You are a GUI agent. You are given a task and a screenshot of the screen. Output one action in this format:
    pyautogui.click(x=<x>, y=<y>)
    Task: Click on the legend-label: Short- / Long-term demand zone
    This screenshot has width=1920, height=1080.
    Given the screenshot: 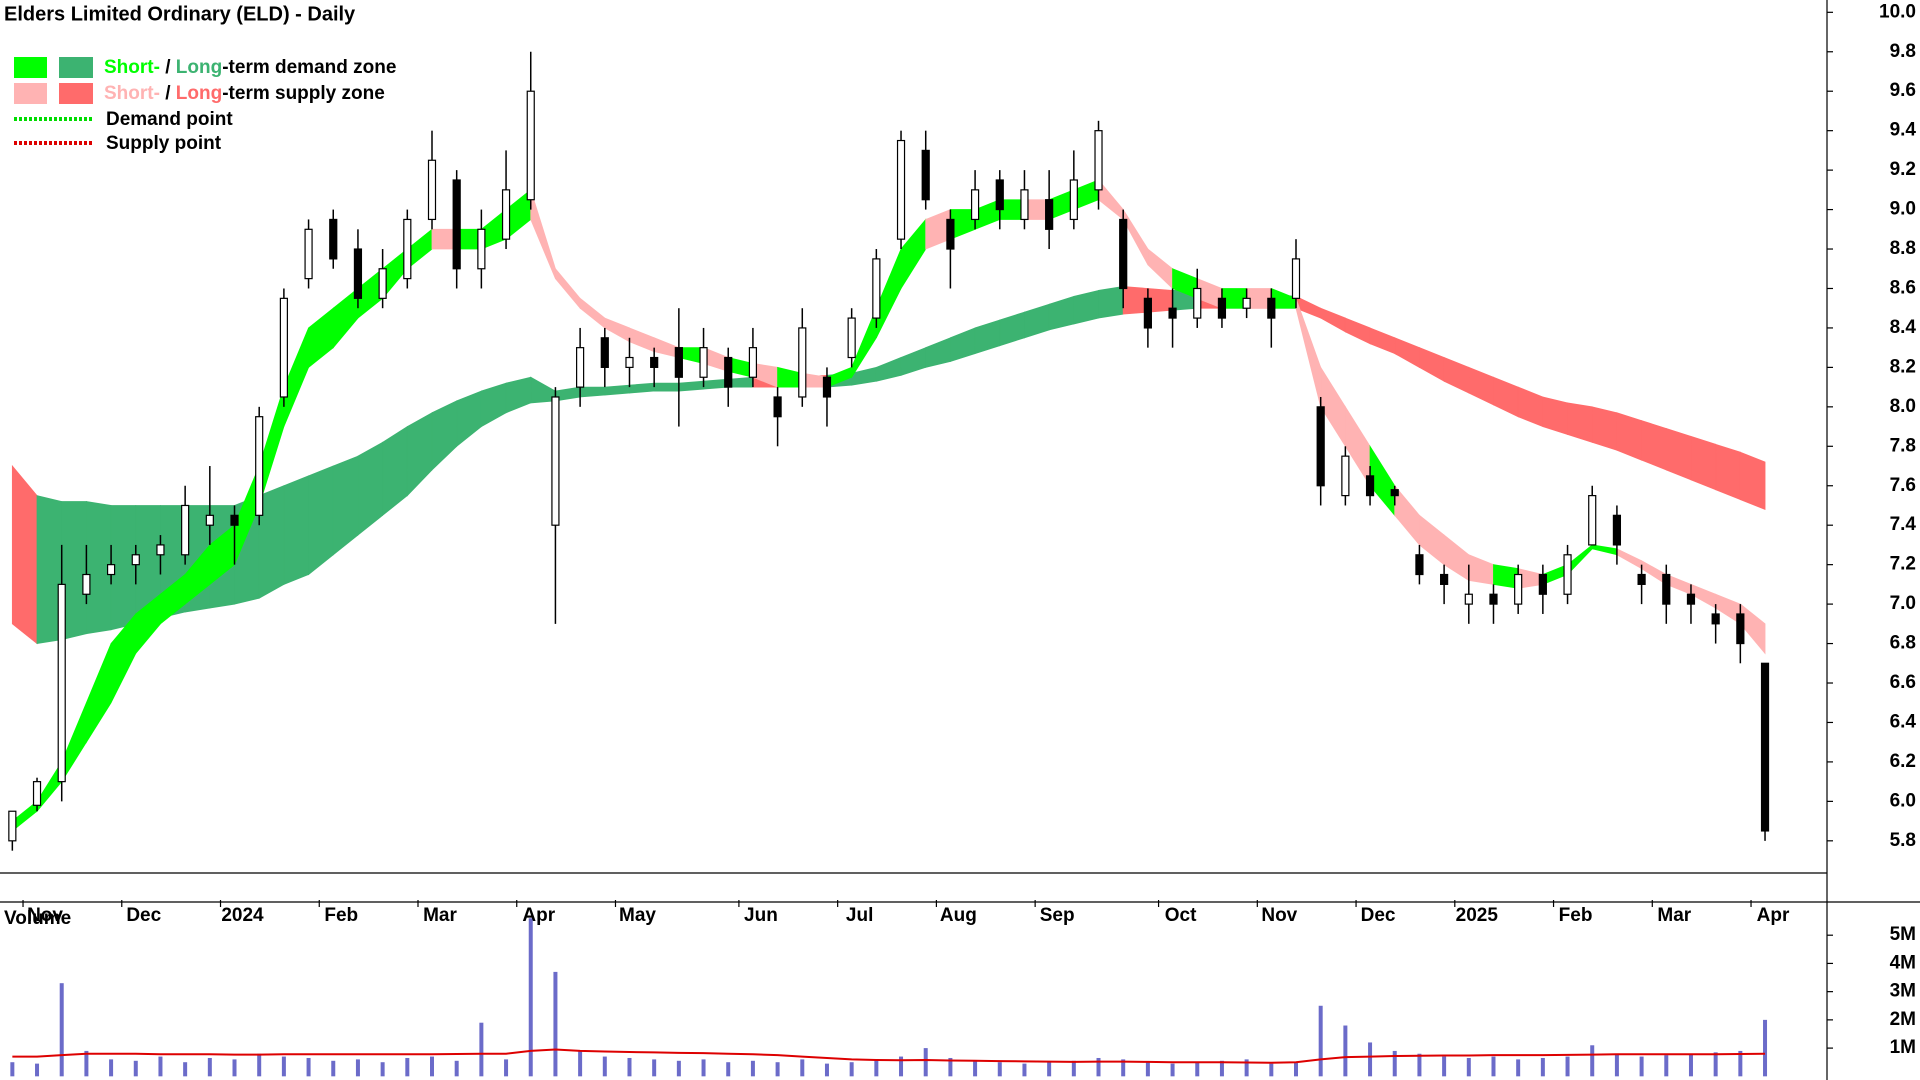 What is the action you would take?
    pyautogui.click(x=250, y=67)
    